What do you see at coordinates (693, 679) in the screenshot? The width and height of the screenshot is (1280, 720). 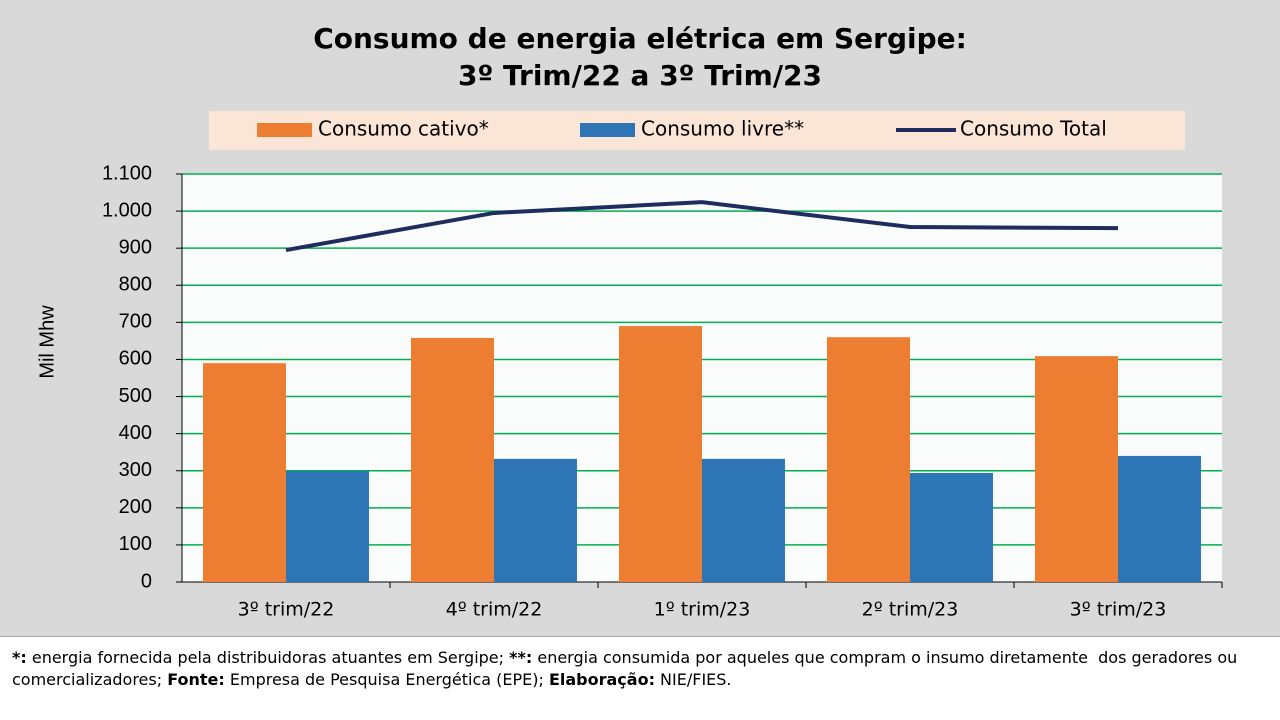 I see `footnote-part: NIE/FIES.` at bounding box center [693, 679].